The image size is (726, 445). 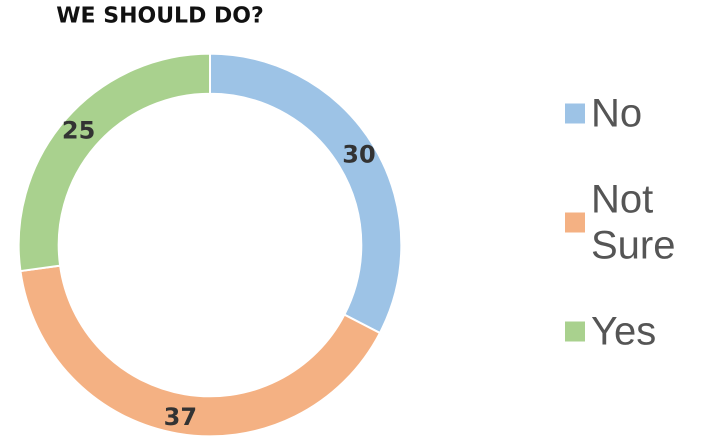 What do you see at coordinates (359, 154) in the screenshot?
I see `data-label: 30` at bounding box center [359, 154].